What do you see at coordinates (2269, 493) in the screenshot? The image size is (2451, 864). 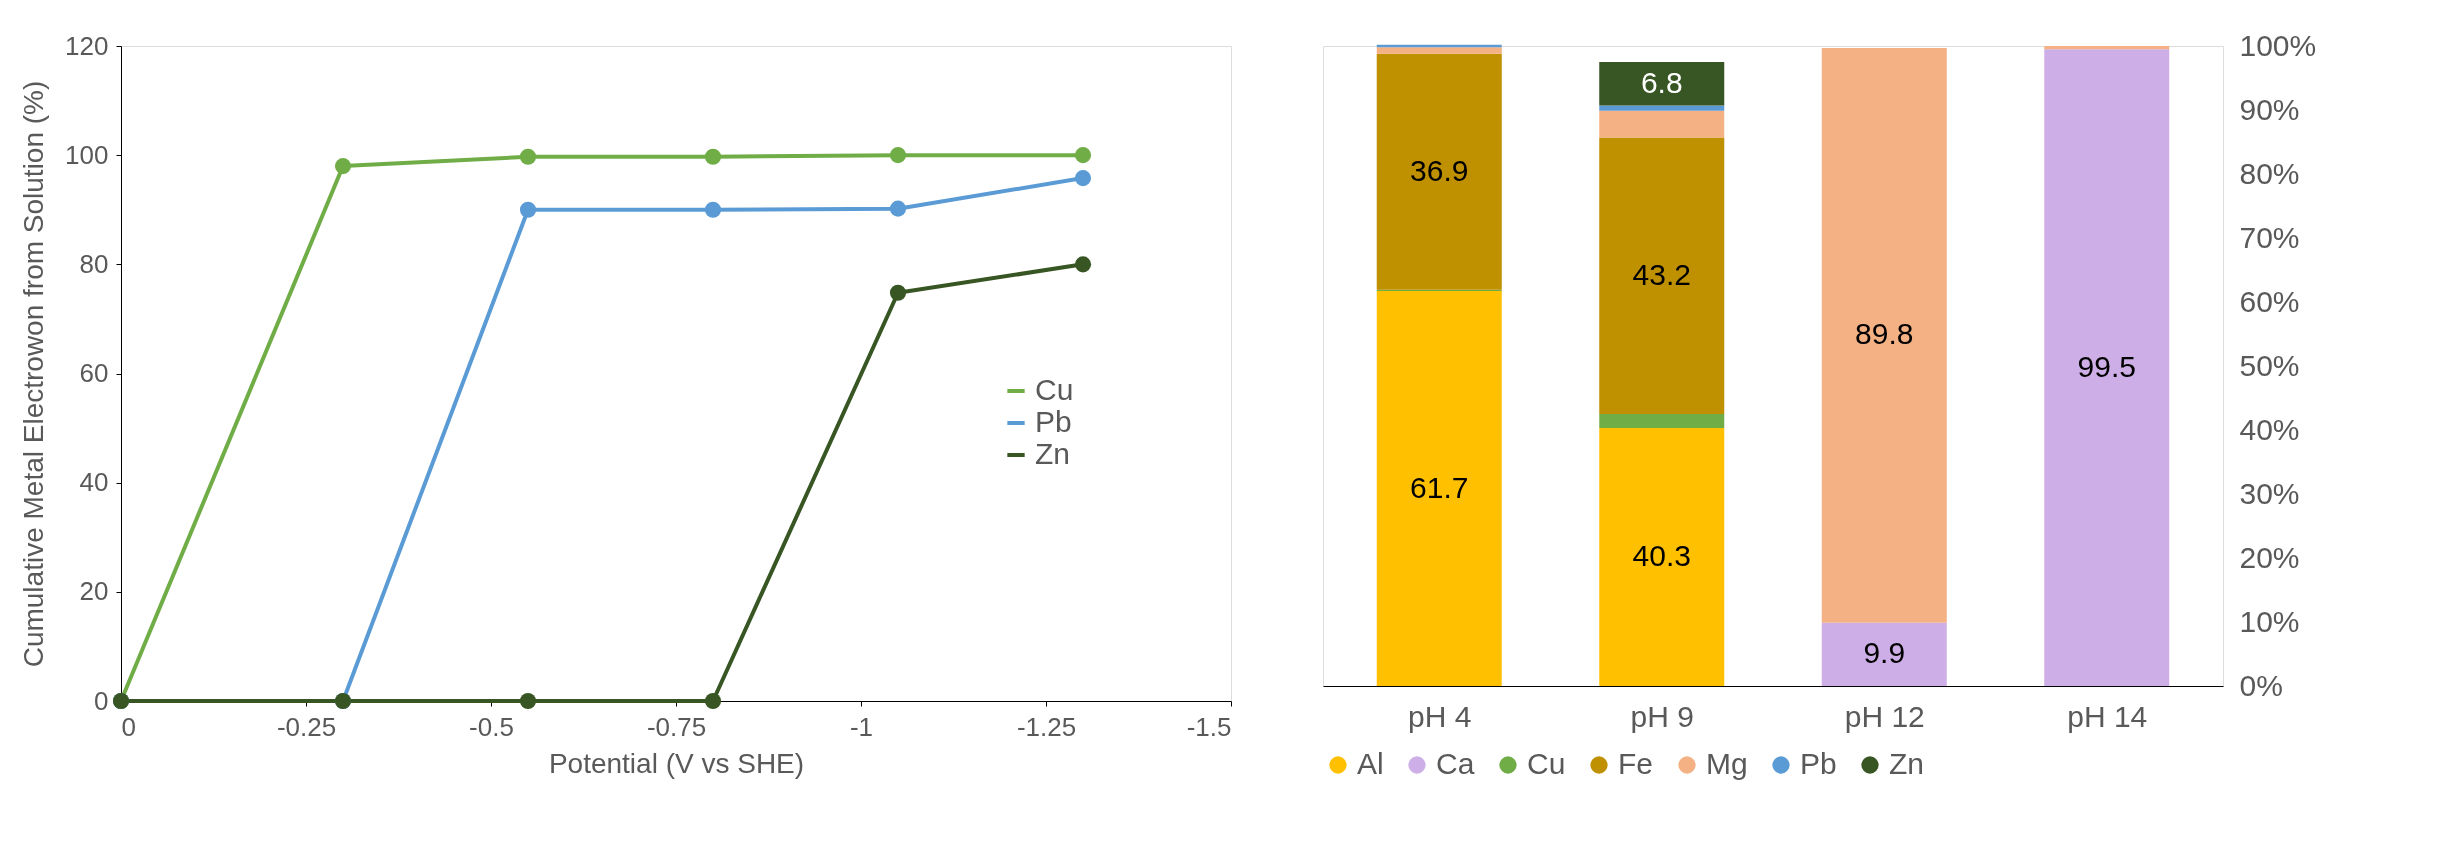 I see `y-tick-label: 30%` at bounding box center [2269, 493].